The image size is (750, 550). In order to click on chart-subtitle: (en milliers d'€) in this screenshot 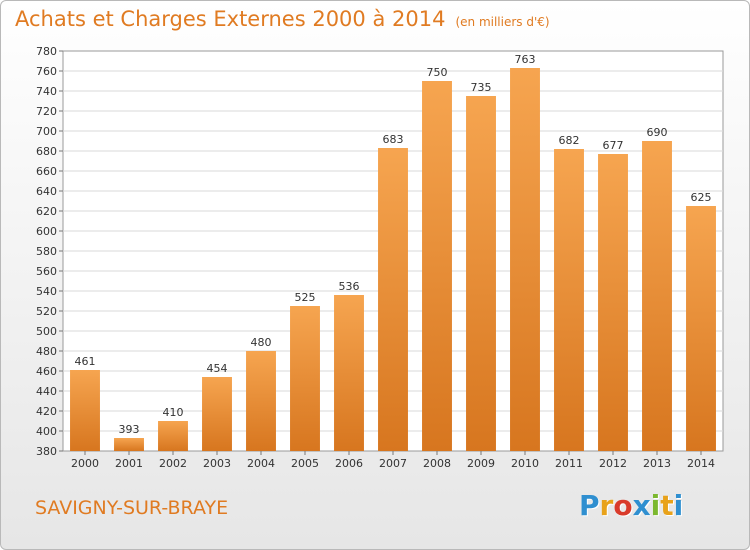, I will do `click(502, 22)`.